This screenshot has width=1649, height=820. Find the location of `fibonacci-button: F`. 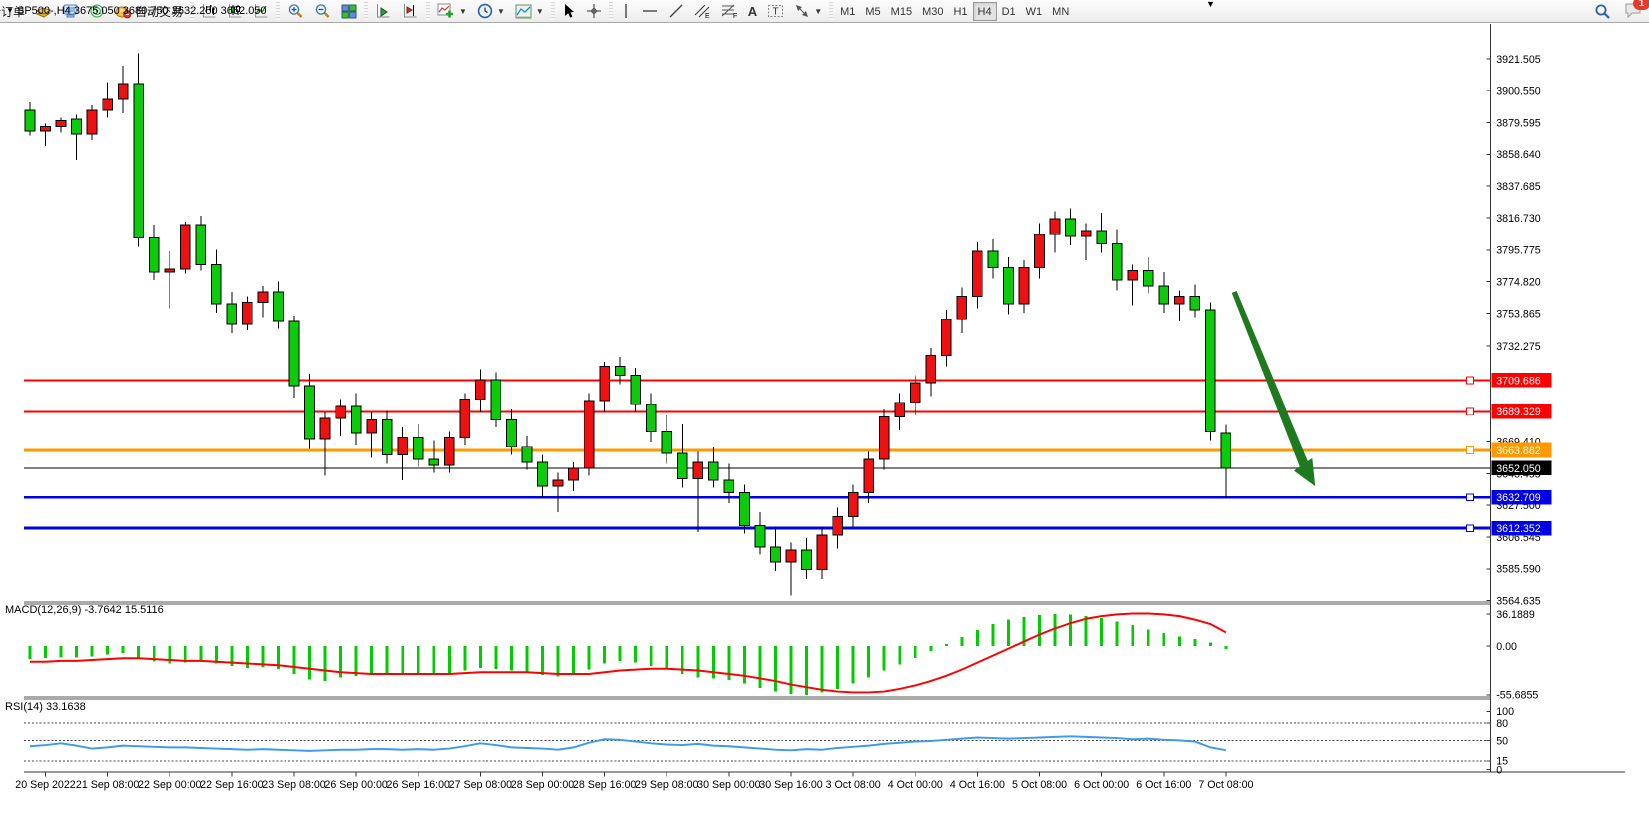

fibonacci-button: F is located at coordinates (729, 11).